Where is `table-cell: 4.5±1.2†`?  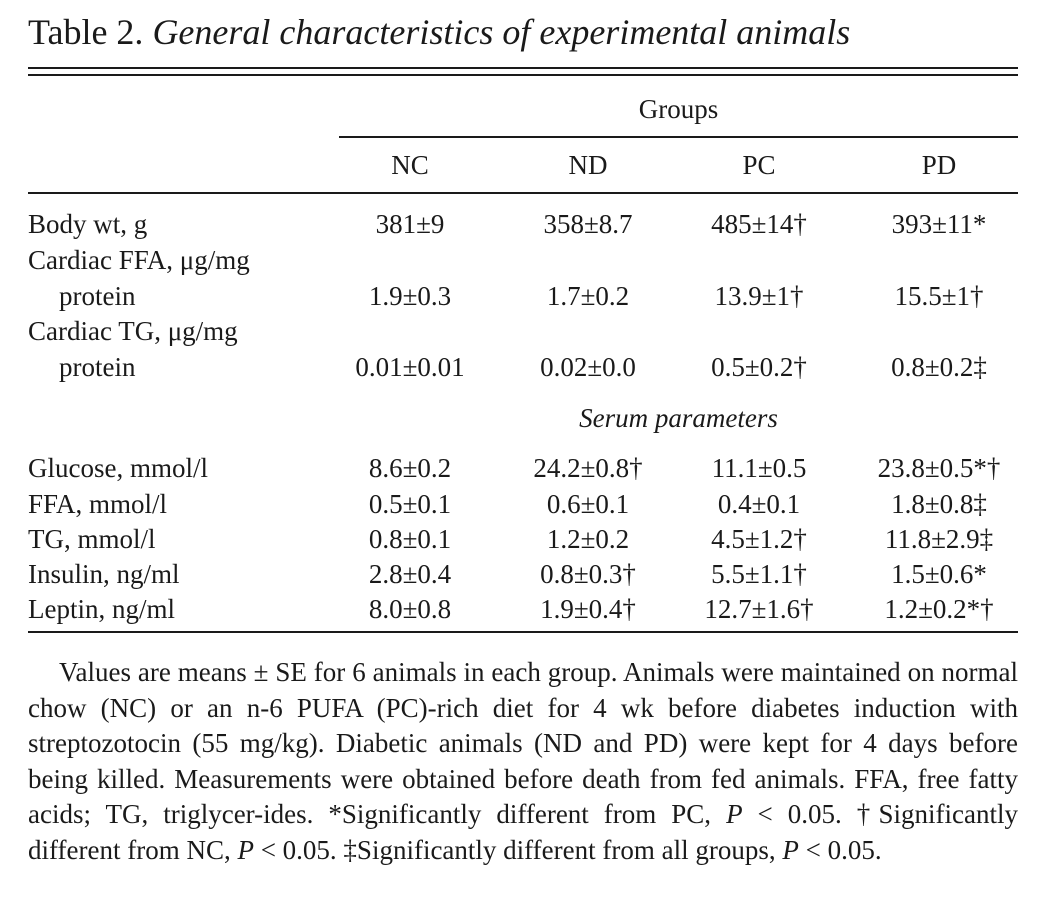 table-cell: 4.5±1.2† is located at coordinates (759, 539).